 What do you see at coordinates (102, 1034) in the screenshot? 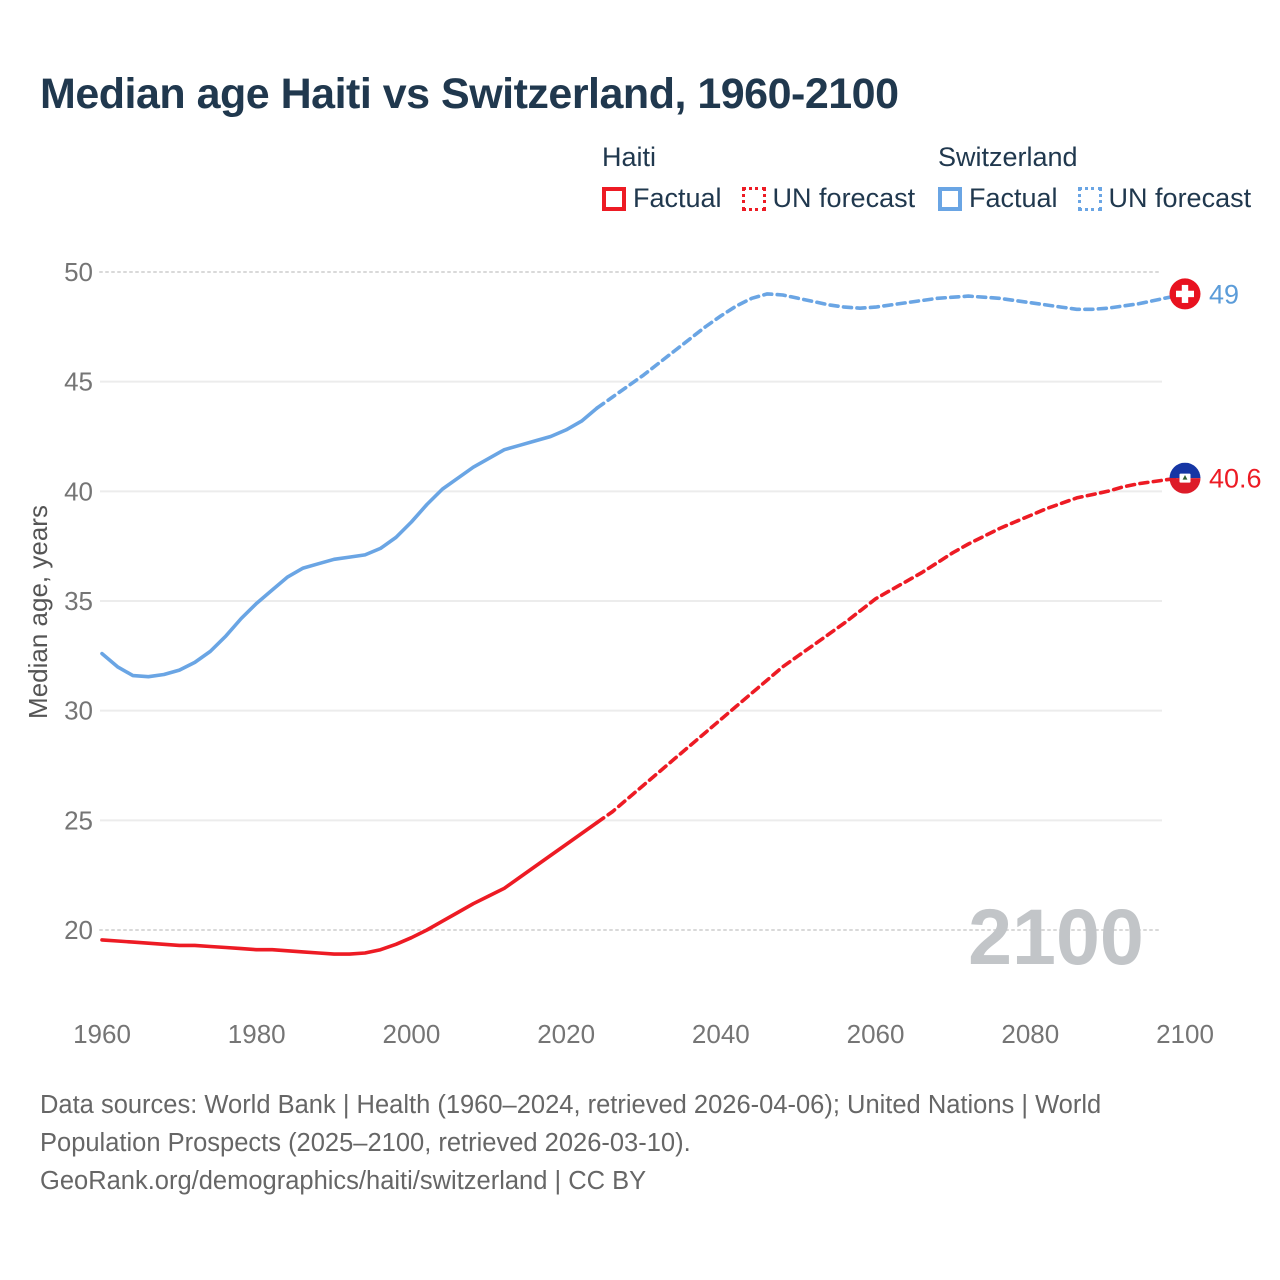
I see `x-tick-label-1960: 1960` at bounding box center [102, 1034].